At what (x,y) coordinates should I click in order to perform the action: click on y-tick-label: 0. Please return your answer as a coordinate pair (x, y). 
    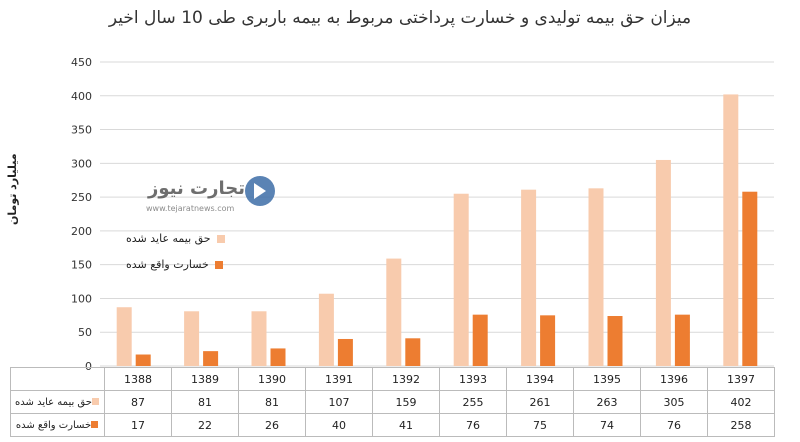
    Looking at the image, I should click on (88, 365).